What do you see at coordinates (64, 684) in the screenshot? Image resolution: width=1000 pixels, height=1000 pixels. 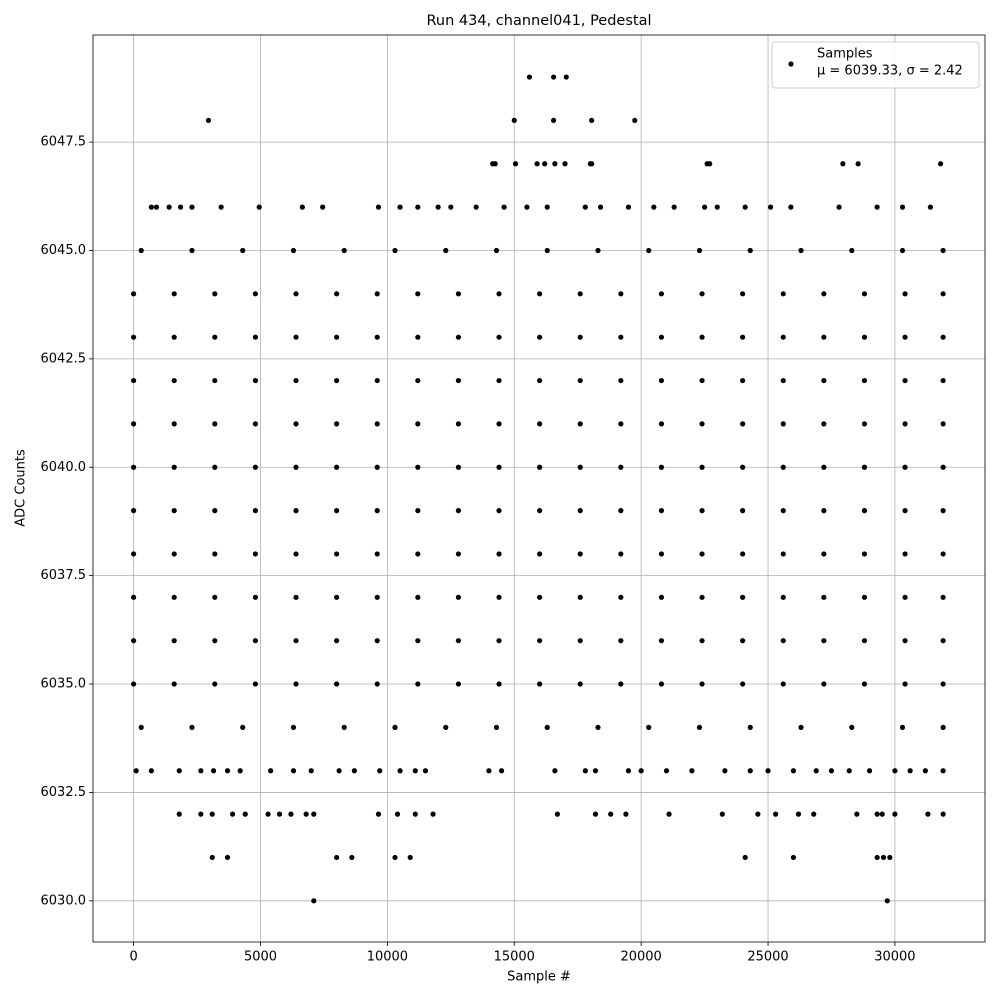 I see `y-tick-label: 6035.0` at bounding box center [64, 684].